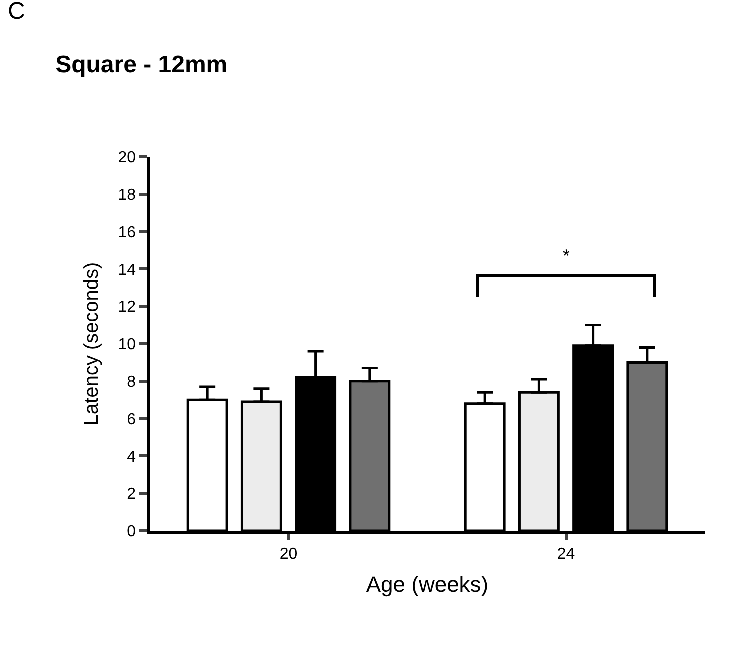  Describe the element at coordinates (427, 584) in the screenshot. I see `x-axis-title: Age (weeks)` at that location.